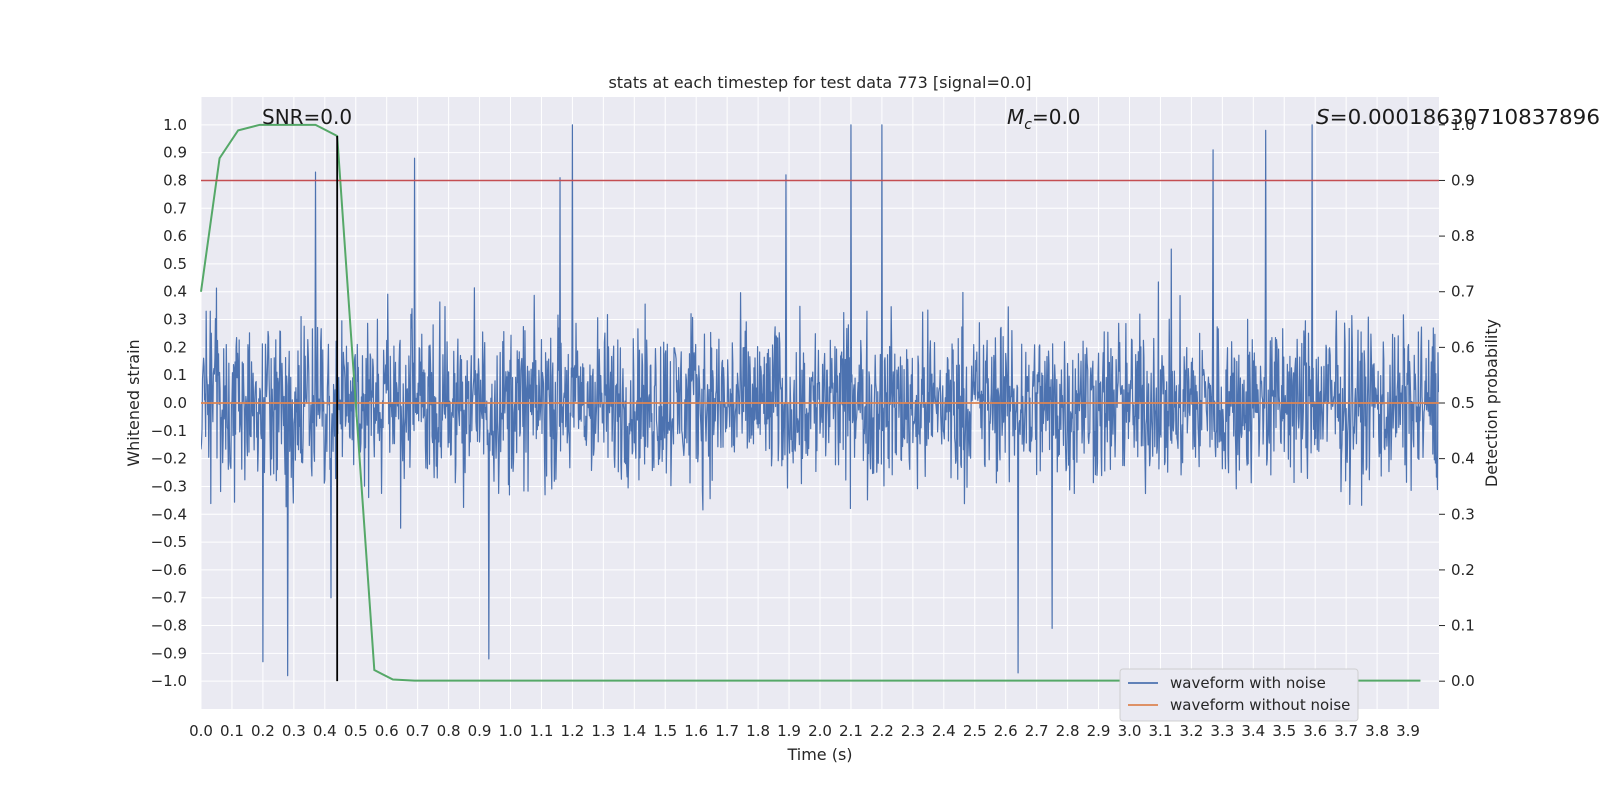 The width and height of the screenshot is (1600, 804). What do you see at coordinates (1463, 180) in the screenshot?
I see `y2-tick-label: 0.9` at bounding box center [1463, 180].